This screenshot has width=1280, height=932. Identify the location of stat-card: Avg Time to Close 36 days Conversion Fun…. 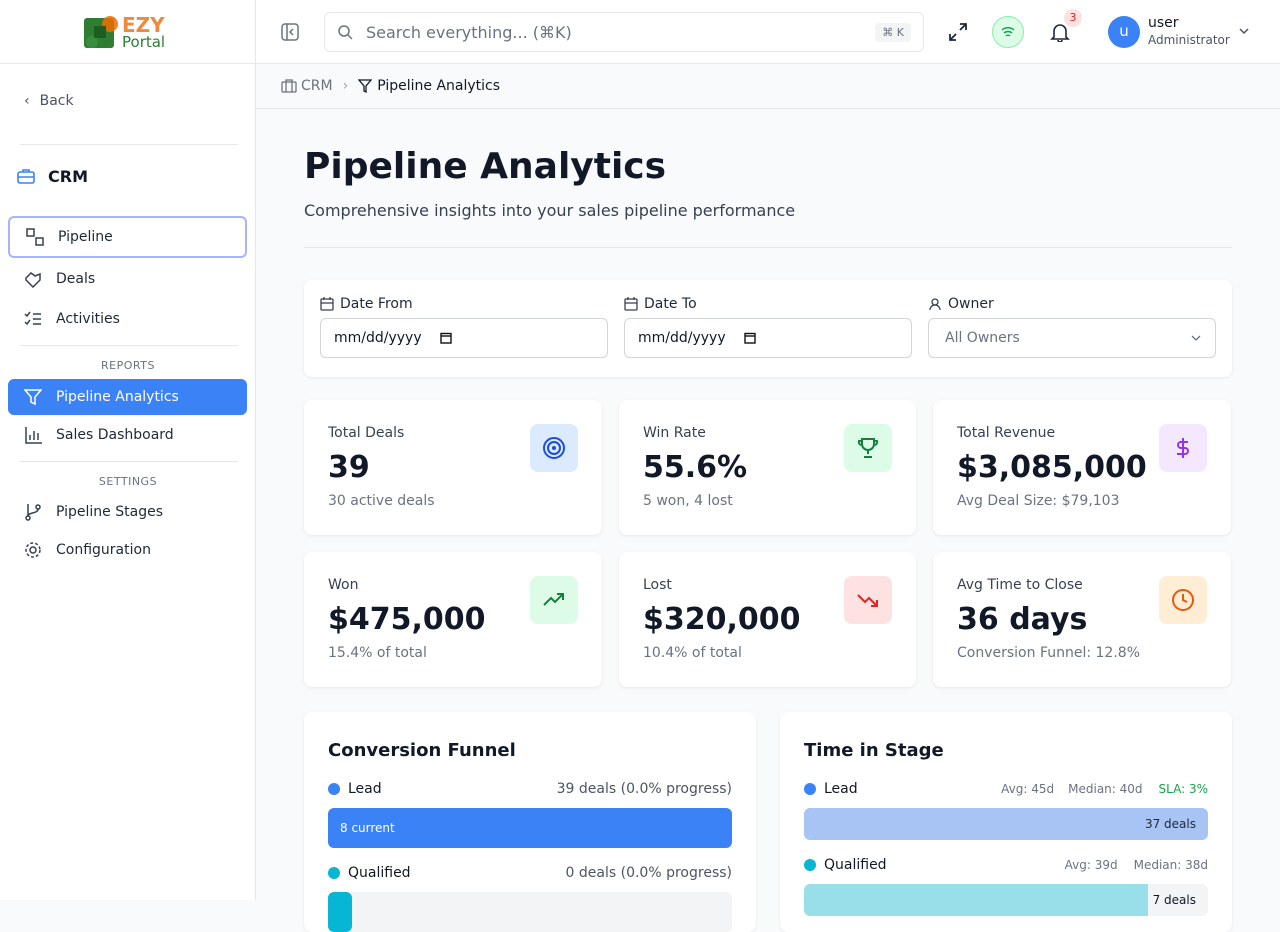
(1082, 619).